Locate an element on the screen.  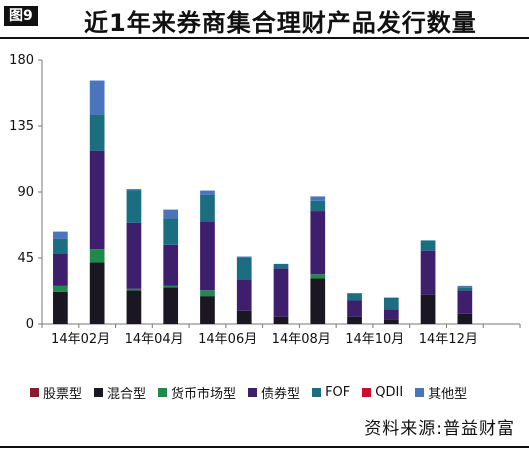
x-tick-label: 14年08月 is located at coordinates (301, 339).